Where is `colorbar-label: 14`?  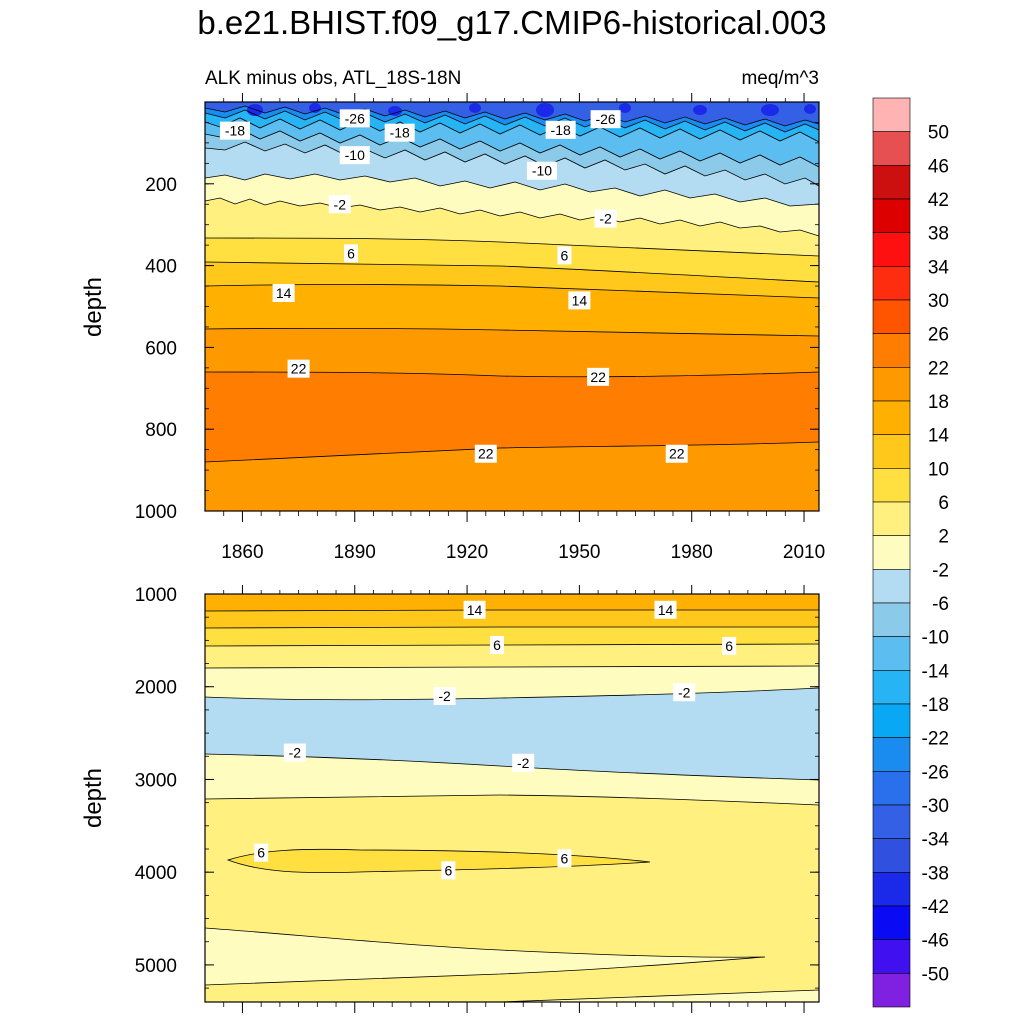 colorbar-label: 14 is located at coordinates (939, 436).